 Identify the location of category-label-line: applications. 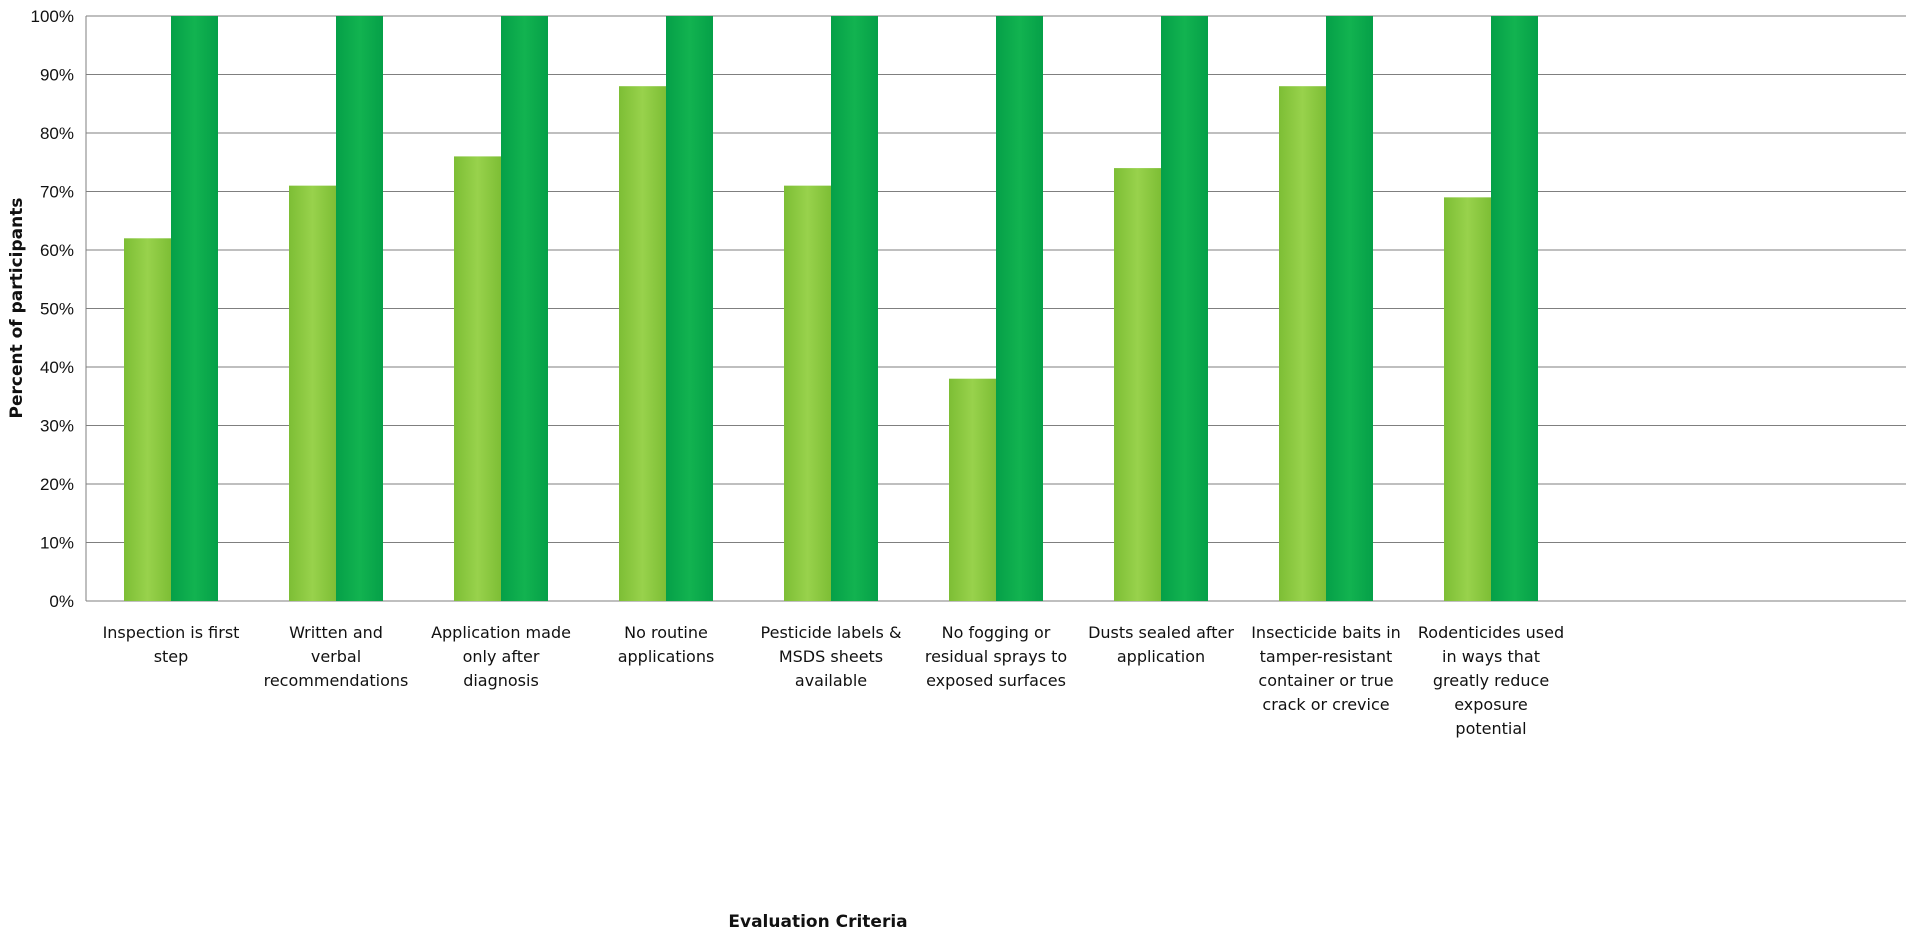
(666, 656).